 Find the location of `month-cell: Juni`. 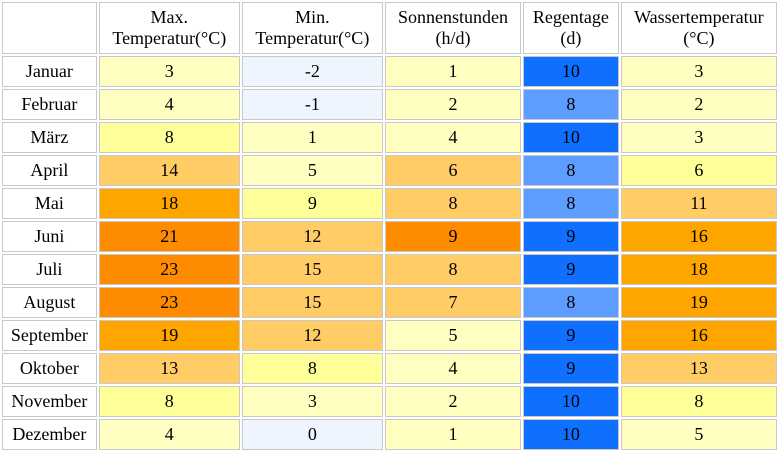

month-cell: Juni is located at coordinates (49, 236).